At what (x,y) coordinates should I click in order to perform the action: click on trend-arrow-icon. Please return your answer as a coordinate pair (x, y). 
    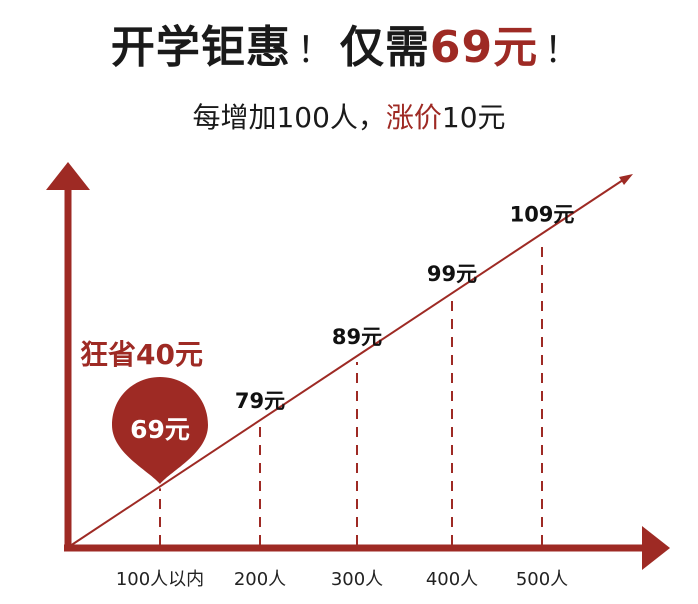
    Looking at the image, I should click on (626, 179).